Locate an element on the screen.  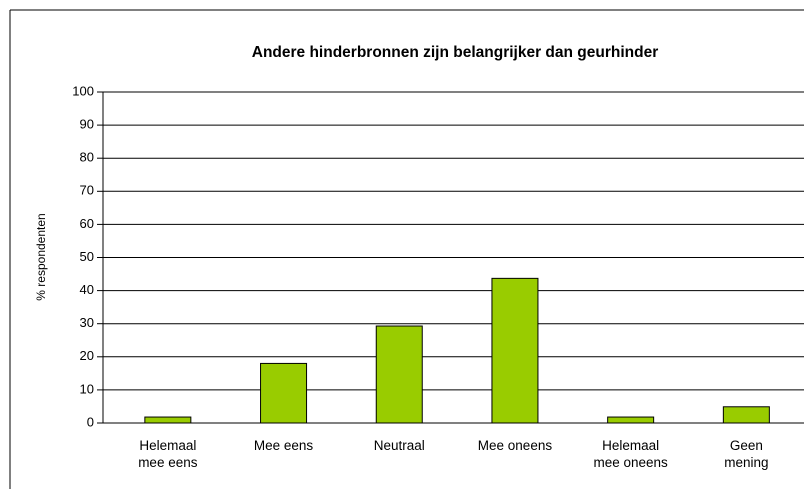
x-tick-label: Geen mening is located at coordinates (746, 454).